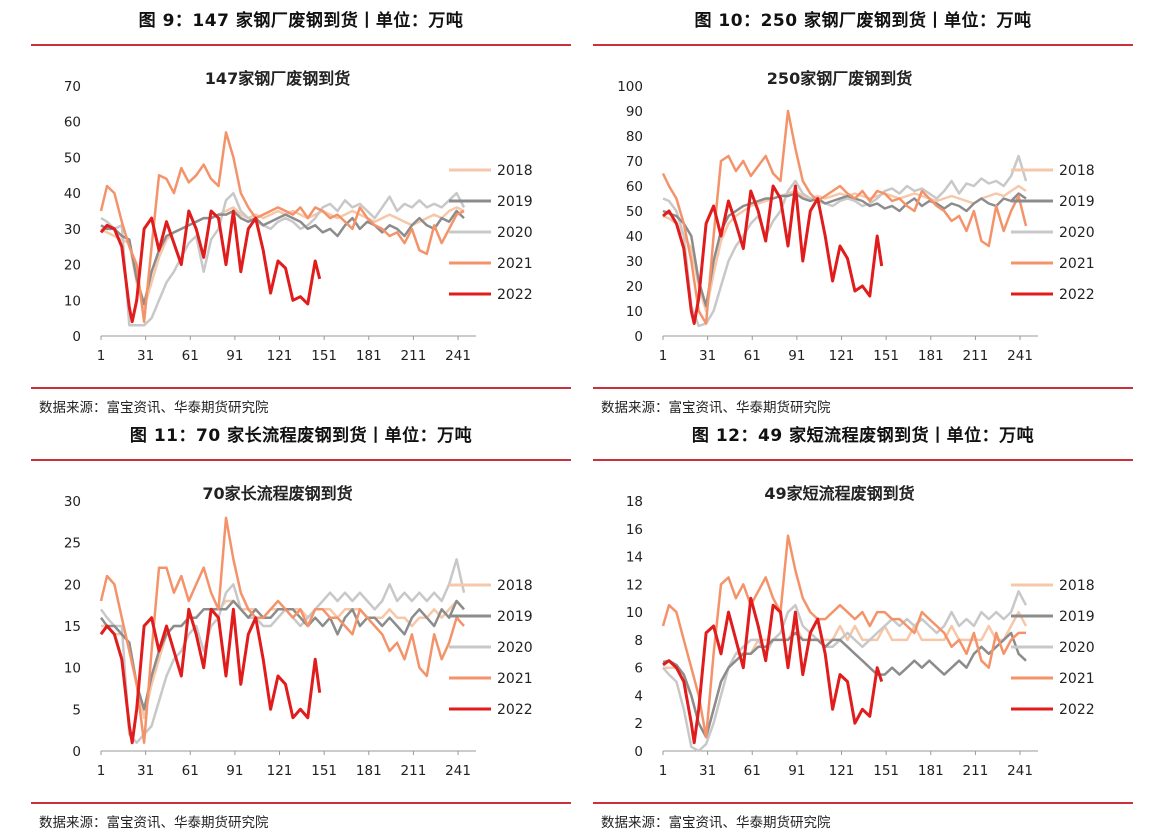 The width and height of the screenshot is (1163, 839). What do you see at coordinates (72, 158) in the screenshot?
I see `y-tick-label: 50` at bounding box center [72, 158].